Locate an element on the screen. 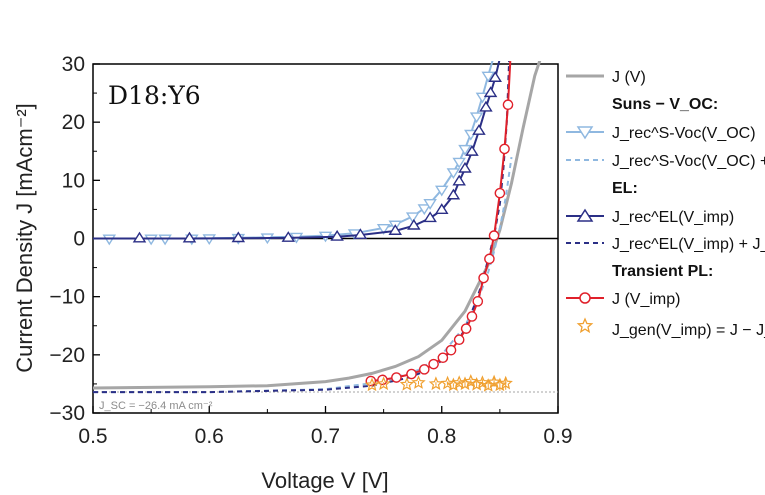 This screenshot has width=765, height=495. y-tick-label-3: 0 is located at coordinates (79, 239).